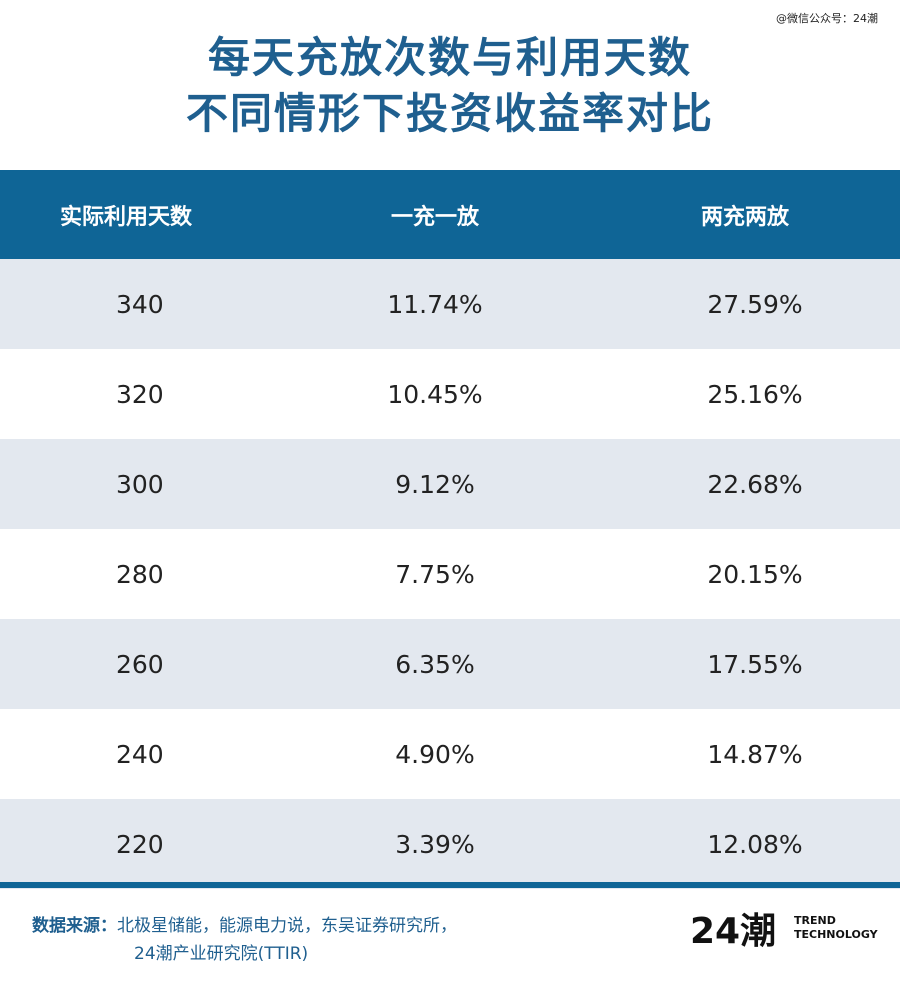 Image resolution: width=900 pixels, height=990 pixels. I want to click on cell-two-cycles: 17.55%, so click(755, 664).